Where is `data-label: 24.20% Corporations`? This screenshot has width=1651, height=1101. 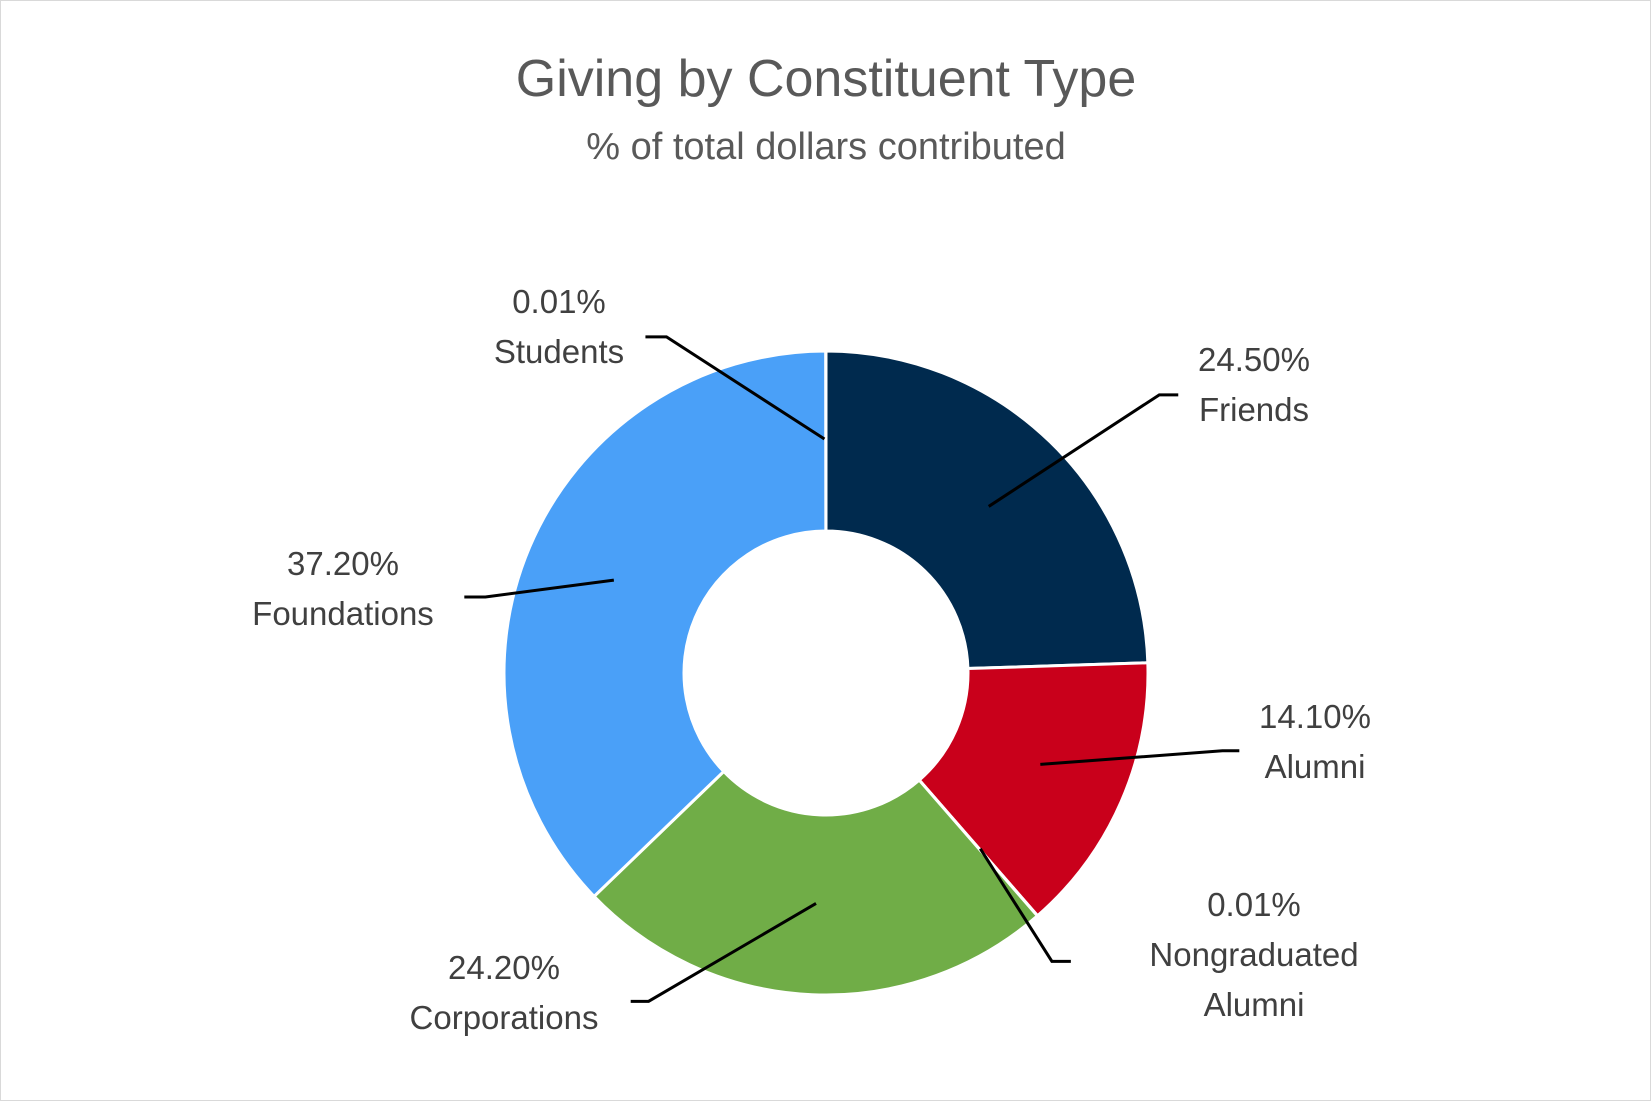
data-label: 24.20% Corporations is located at coordinates (504, 992).